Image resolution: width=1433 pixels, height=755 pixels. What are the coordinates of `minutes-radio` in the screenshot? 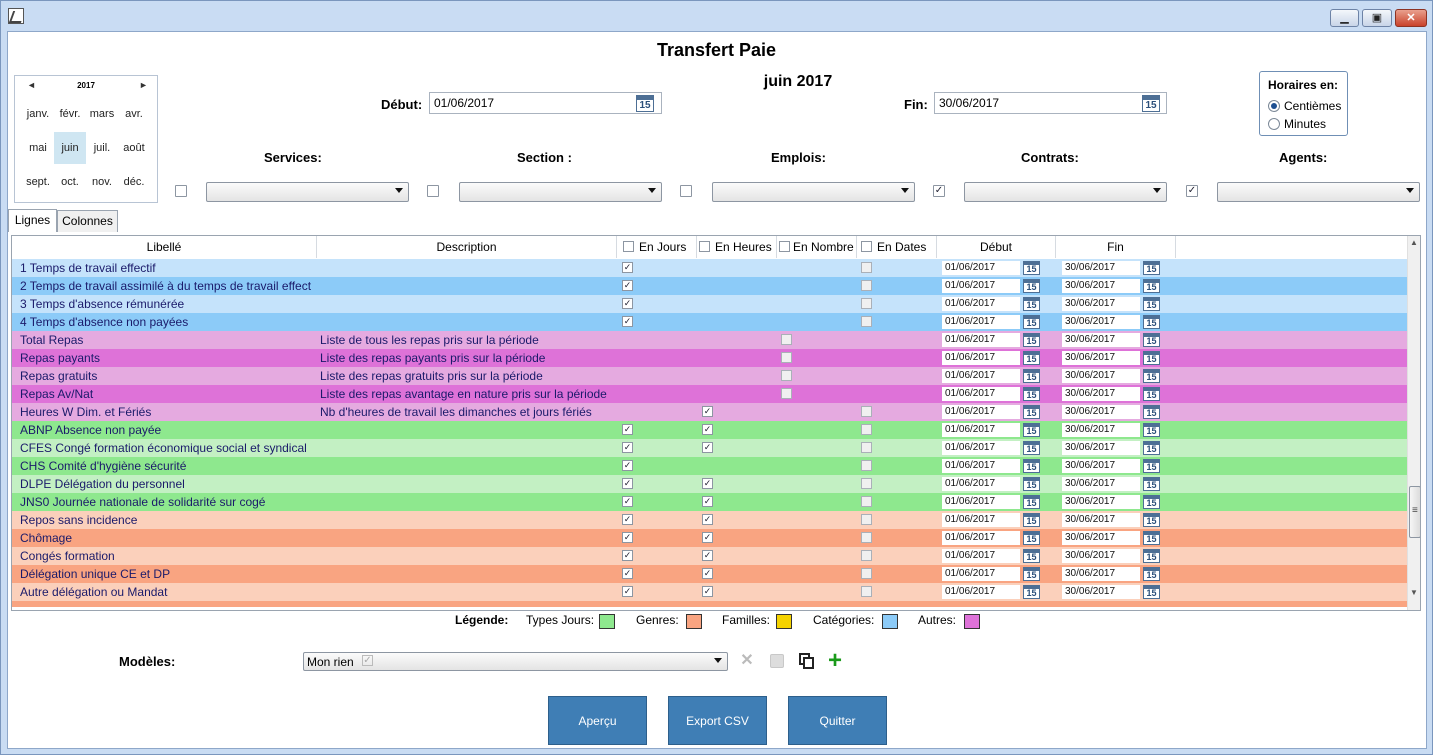 It's located at (1274, 124).